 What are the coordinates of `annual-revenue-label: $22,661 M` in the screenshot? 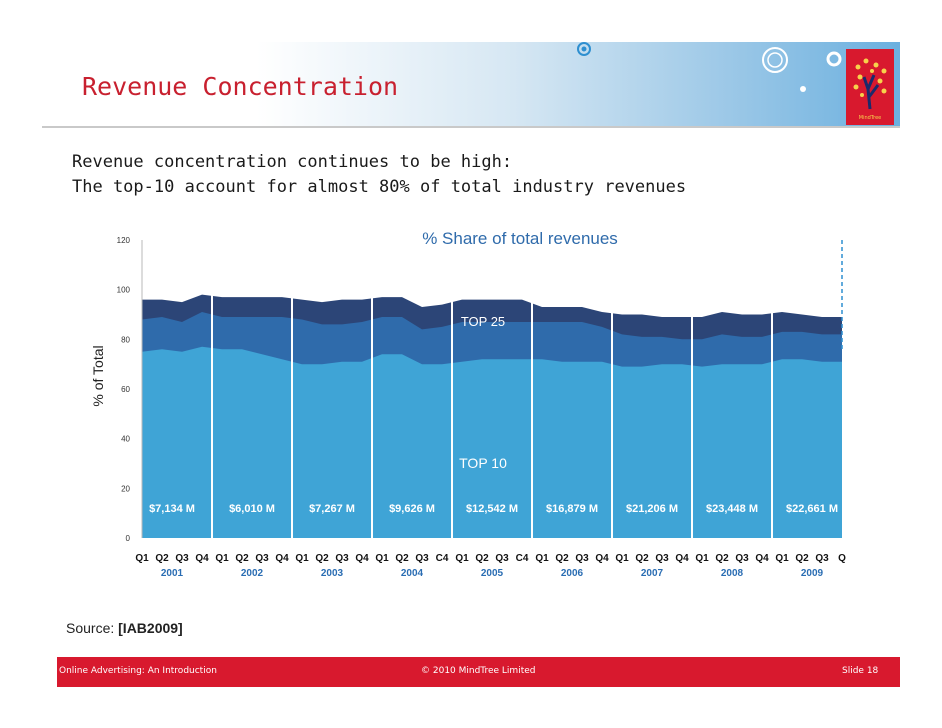 It's located at (812, 509).